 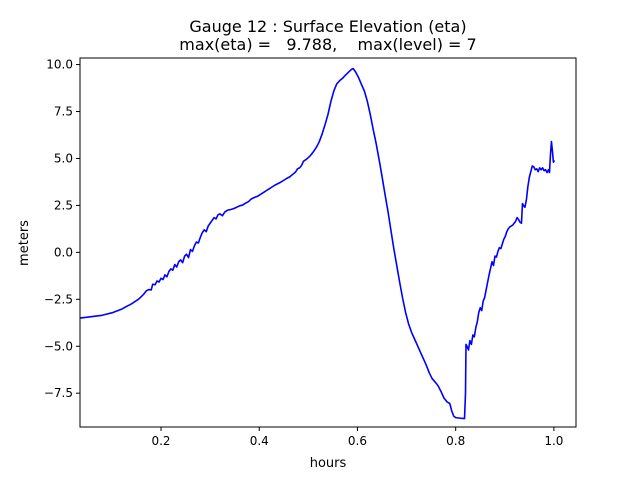 I want to click on y-tick-label: −7.5, so click(x=58, y=393).